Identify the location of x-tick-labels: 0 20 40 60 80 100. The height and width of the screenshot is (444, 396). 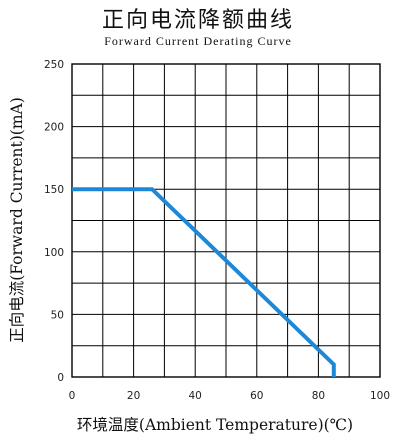
(229, 396).